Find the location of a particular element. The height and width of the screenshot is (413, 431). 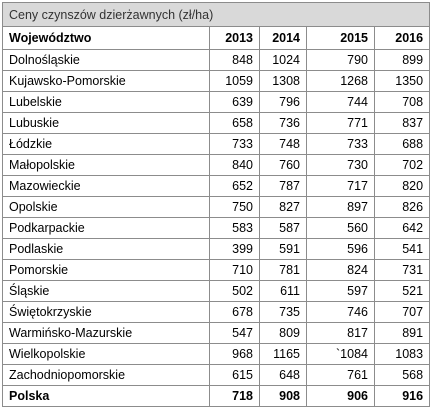

table-row: Pomorskie 710 781 824 731 is located at coordinates (216, 270).